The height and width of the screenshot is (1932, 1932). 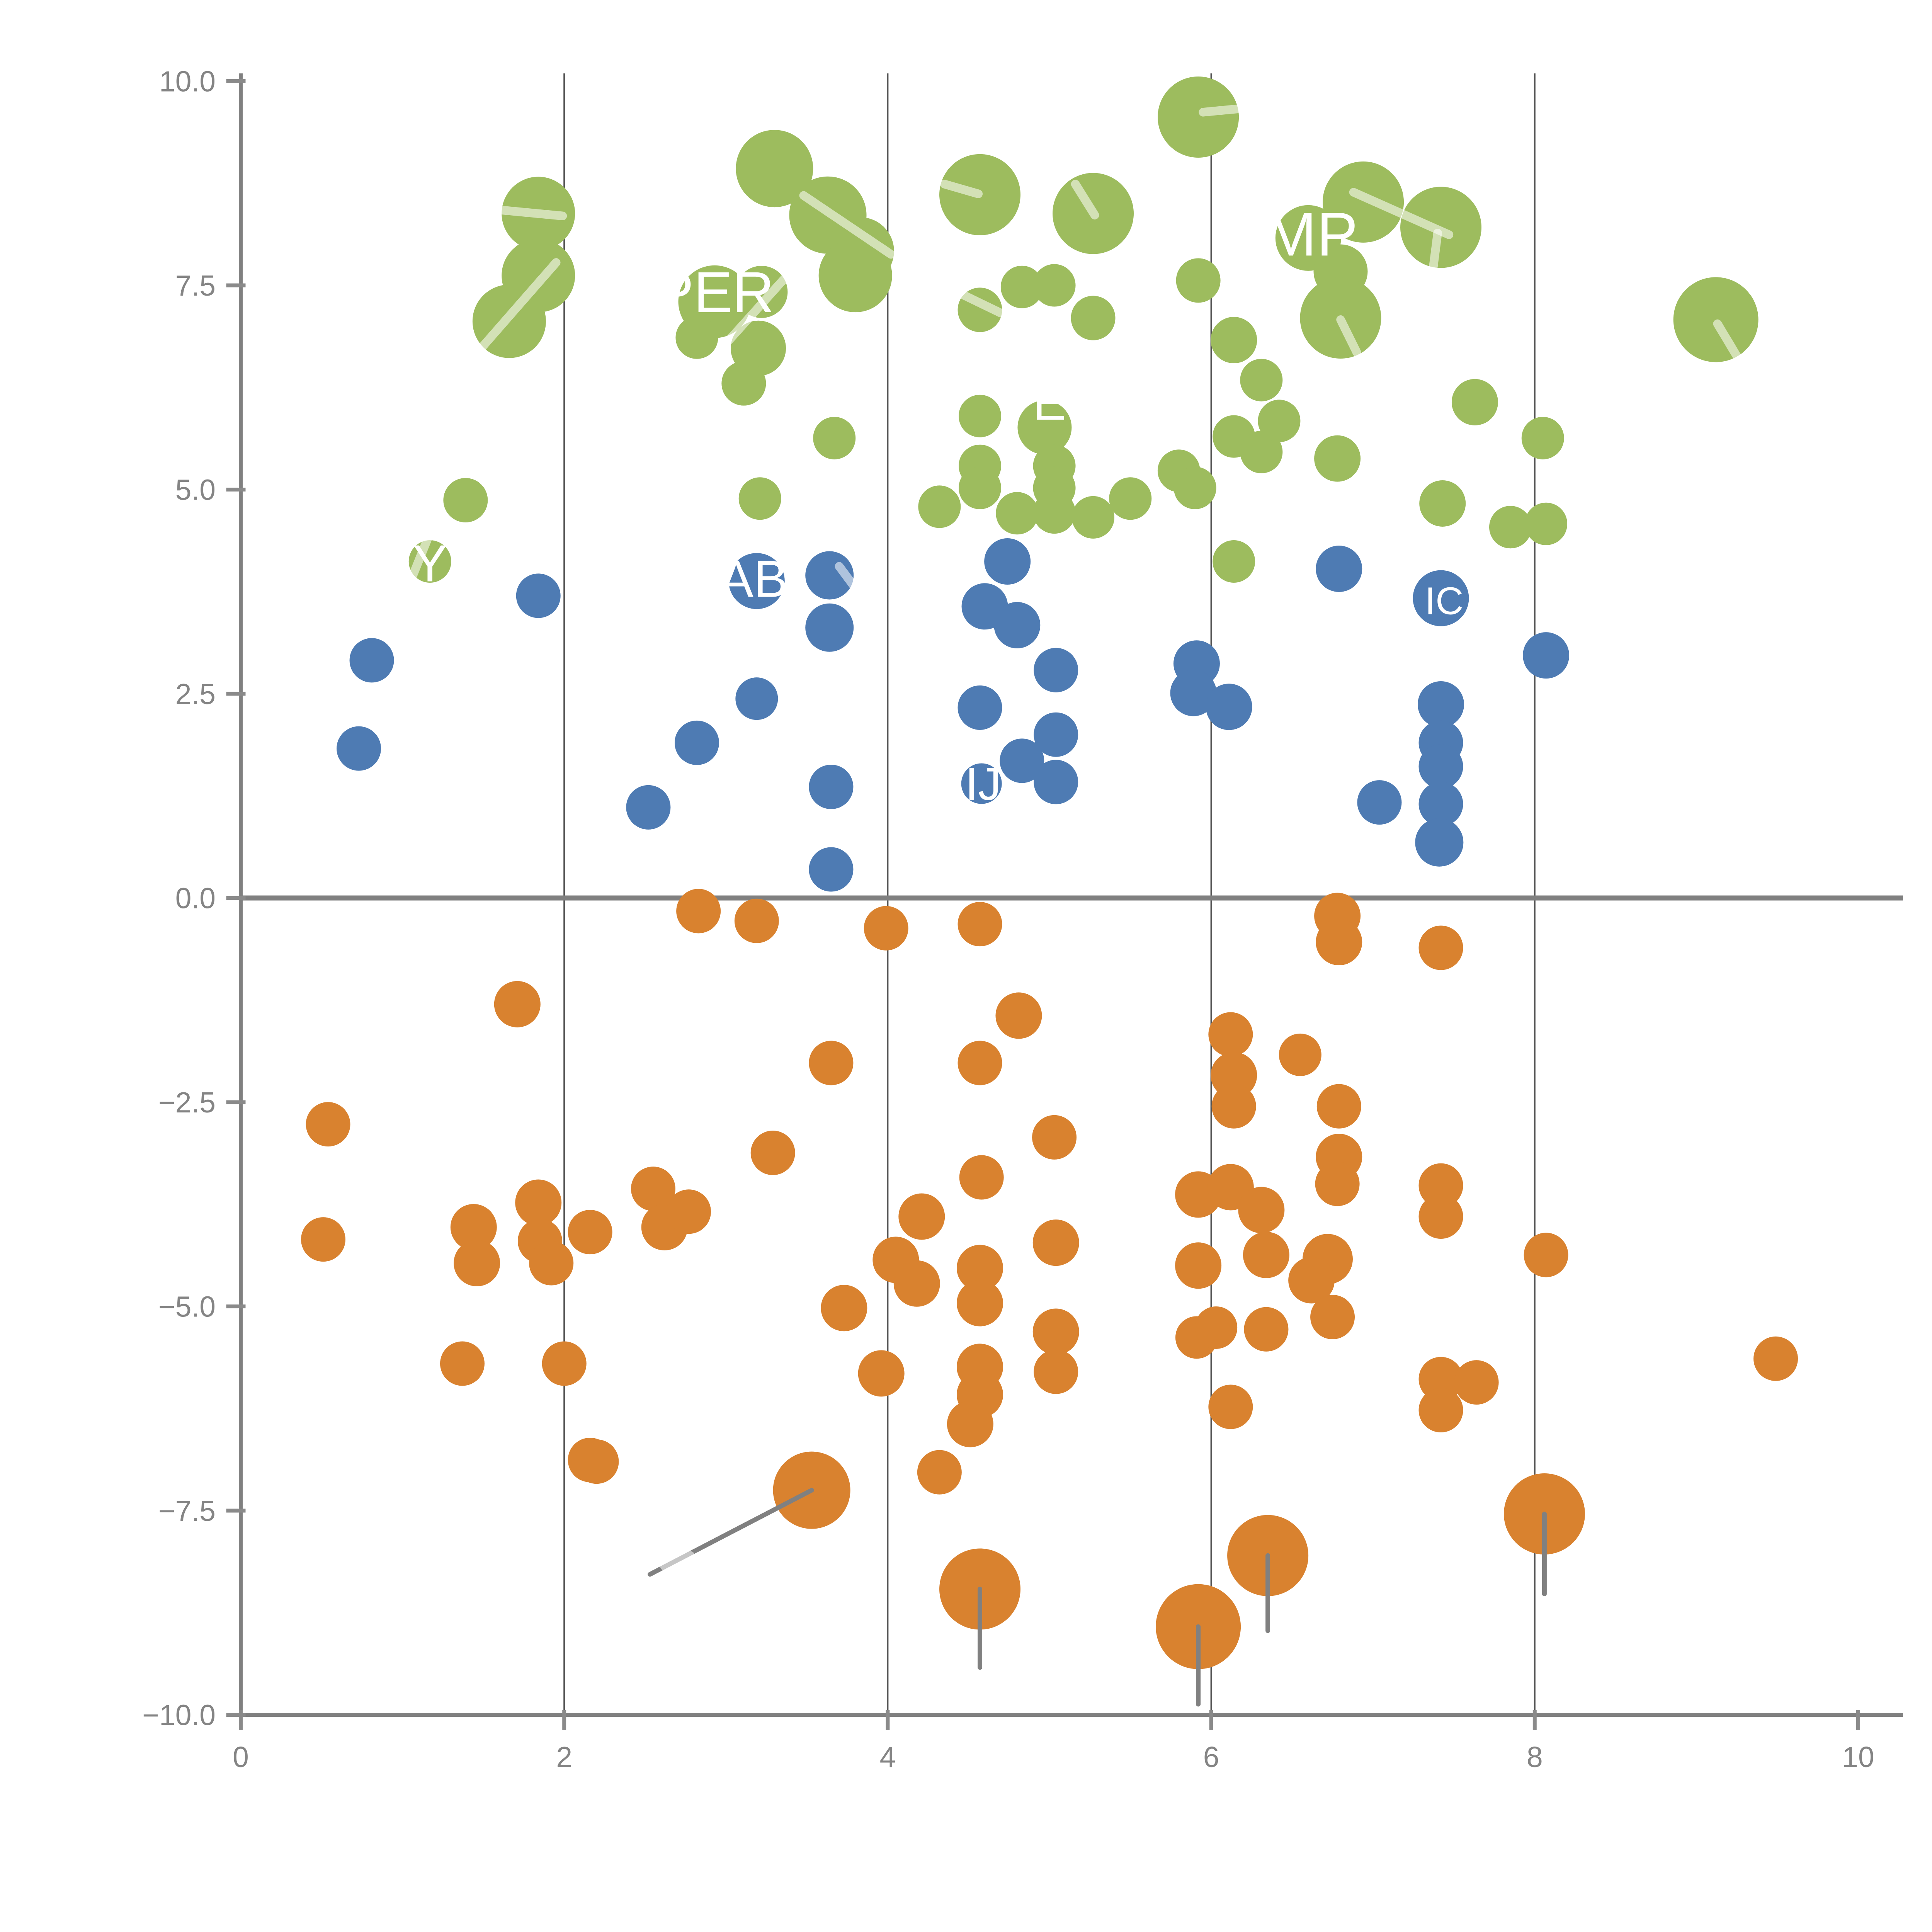 I want to click on x-tick-label-8: 8, so click(x=1535, y=1757).